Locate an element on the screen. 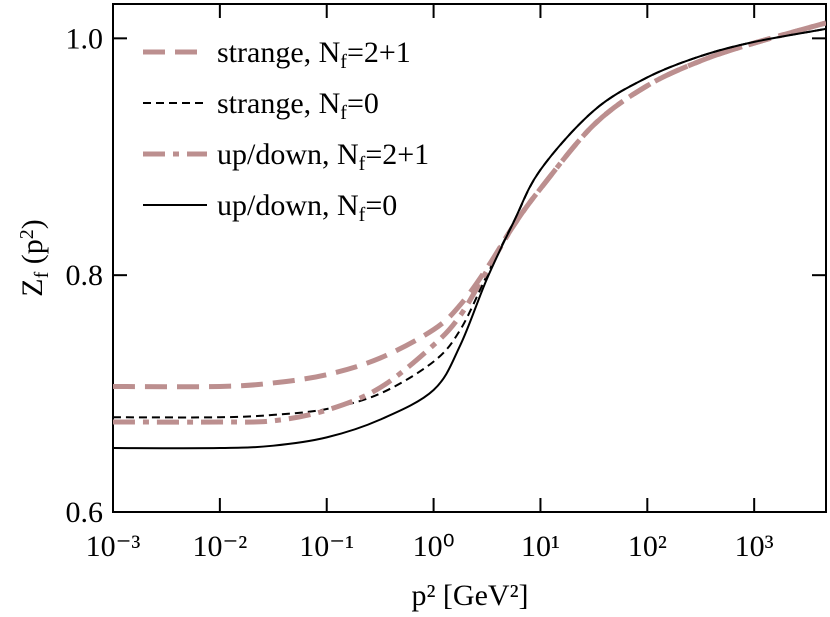  y-axis-label-part: Z is located at coordinates (32, 287).